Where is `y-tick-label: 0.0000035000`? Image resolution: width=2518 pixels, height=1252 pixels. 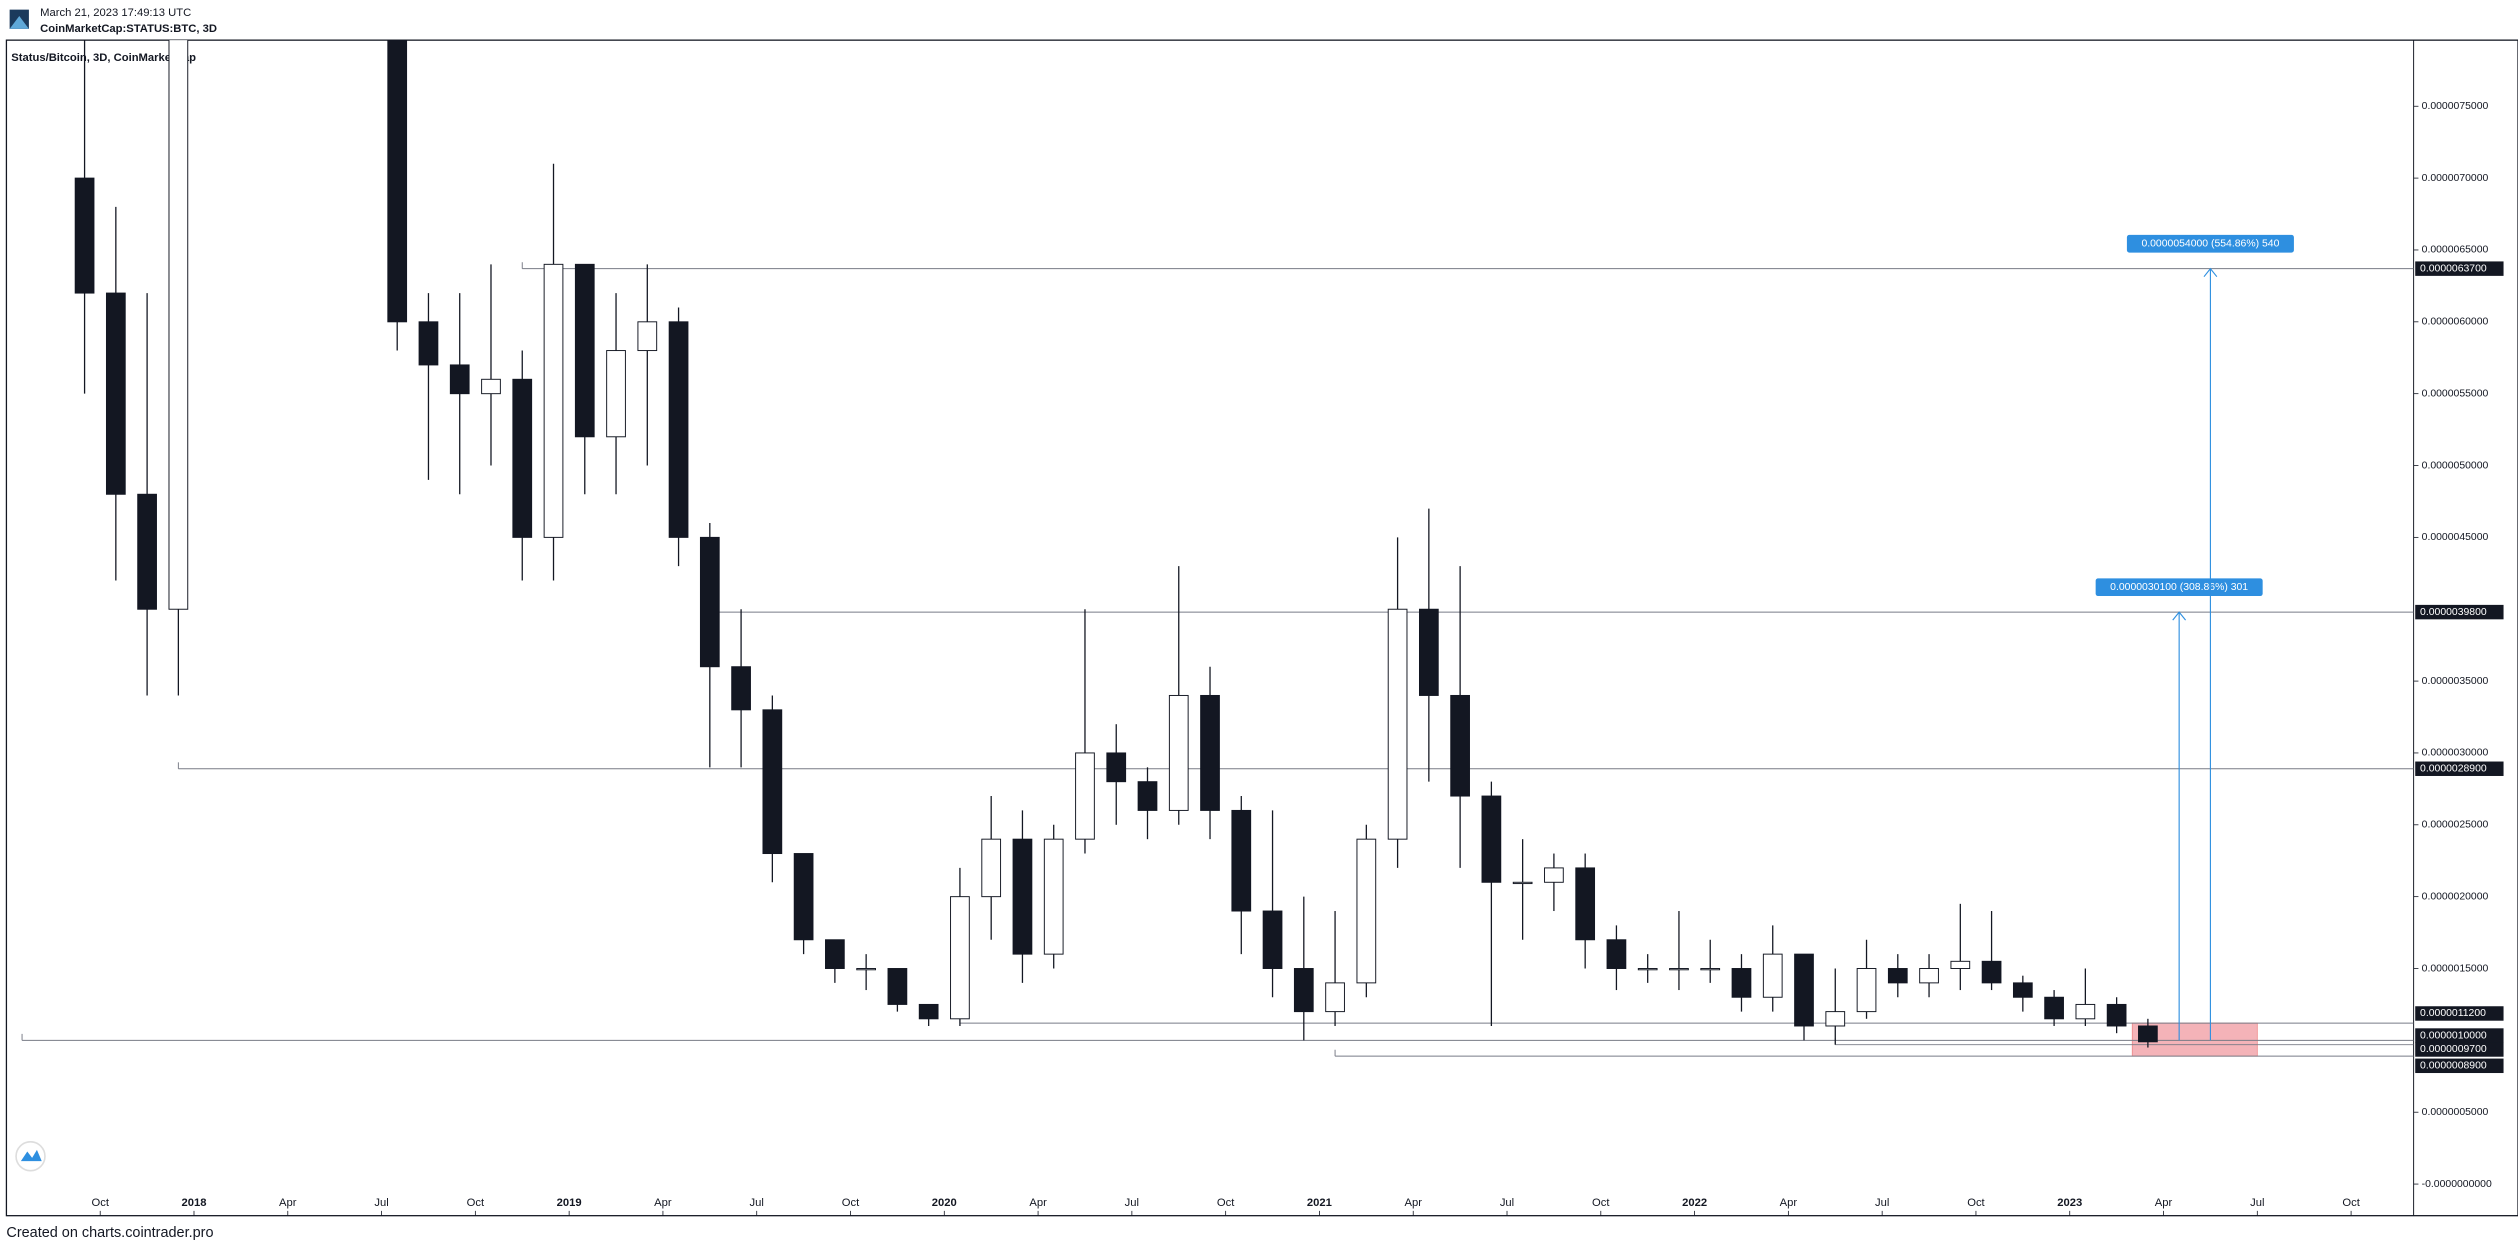 y-tick-label: 0.0000035000 is located at coordinates (2455, 681).